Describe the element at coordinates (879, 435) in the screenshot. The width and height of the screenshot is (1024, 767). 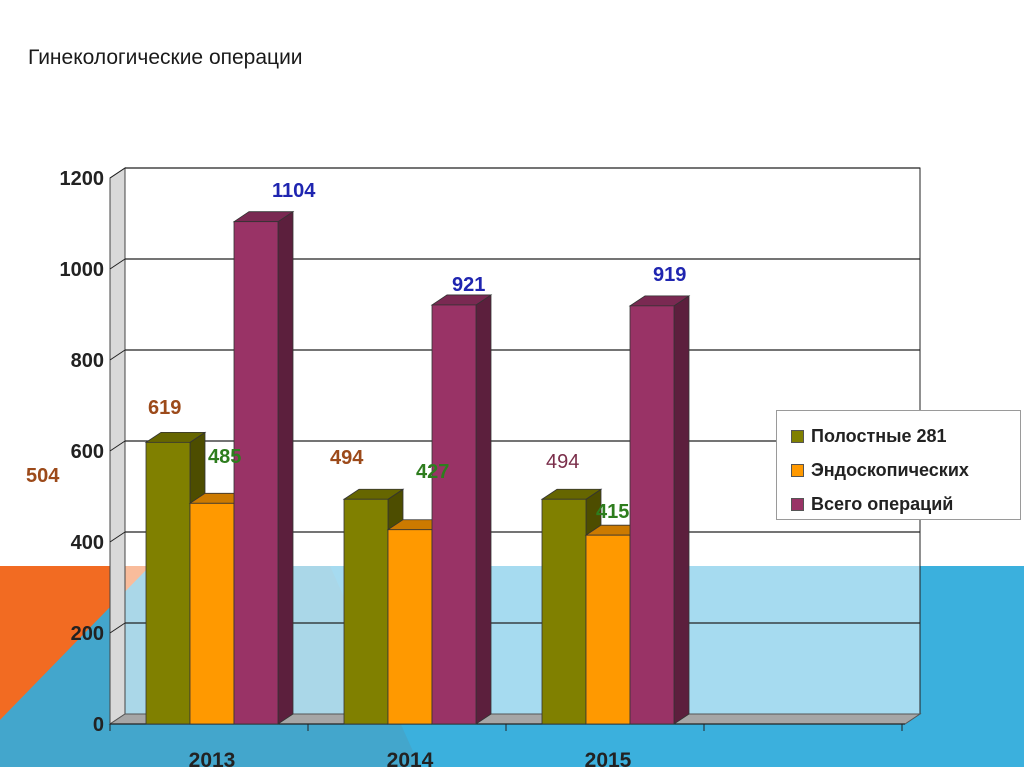
I see `legend-label-cavity: Полостные 281` at that location.